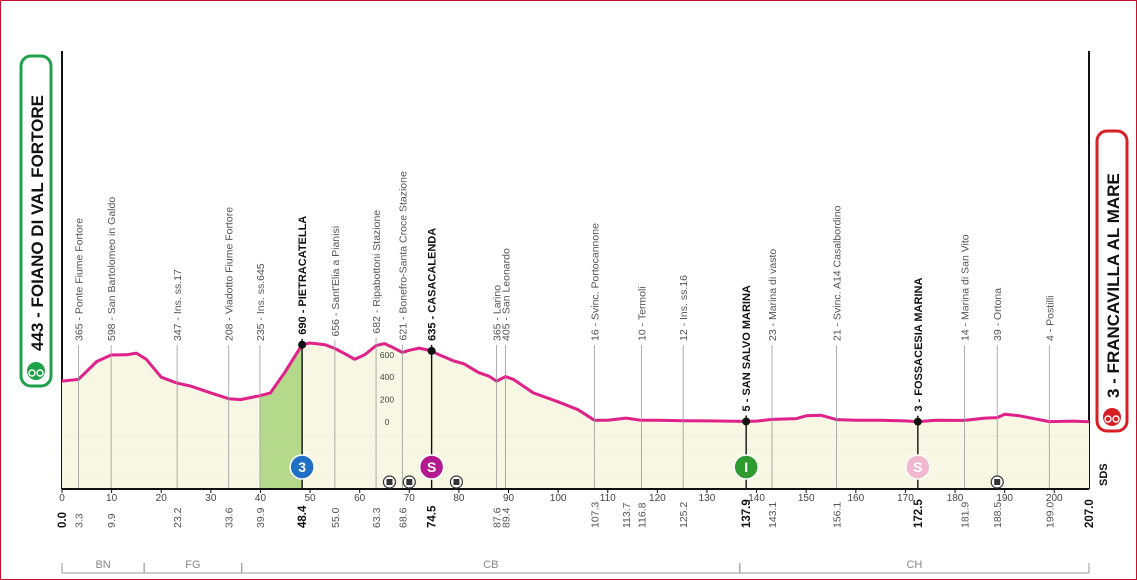 This screenshot has height=580, width=1137. What do you see at coordinates (459, 498) in the screenshot?
I see `x-tick-label: 80` at bounding box center [459, 498].